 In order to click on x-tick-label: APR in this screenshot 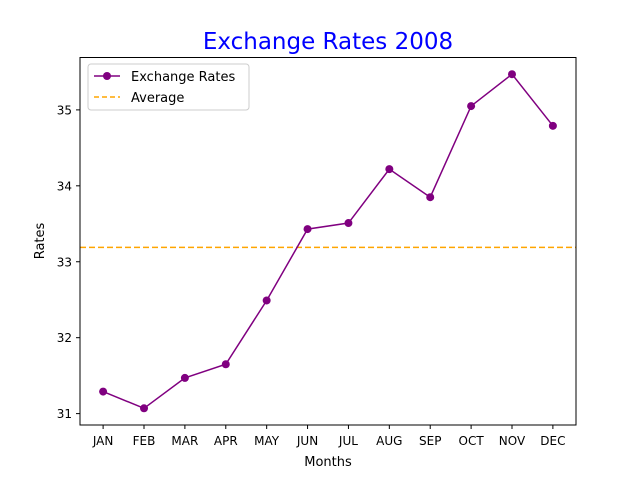, I will do `click(226, 441)`.